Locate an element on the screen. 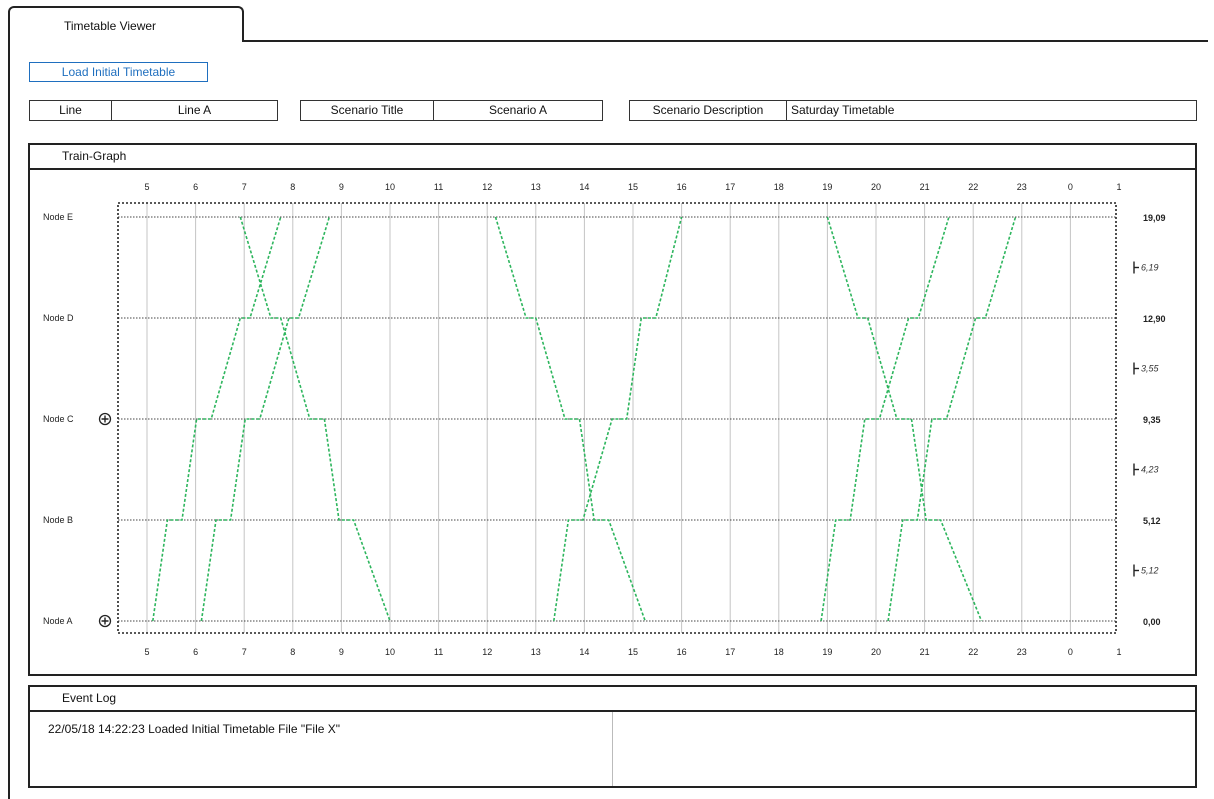 This screenshot has height=799, width=1214. hour-label-top: 23 is located at coordinates (1022, 187).